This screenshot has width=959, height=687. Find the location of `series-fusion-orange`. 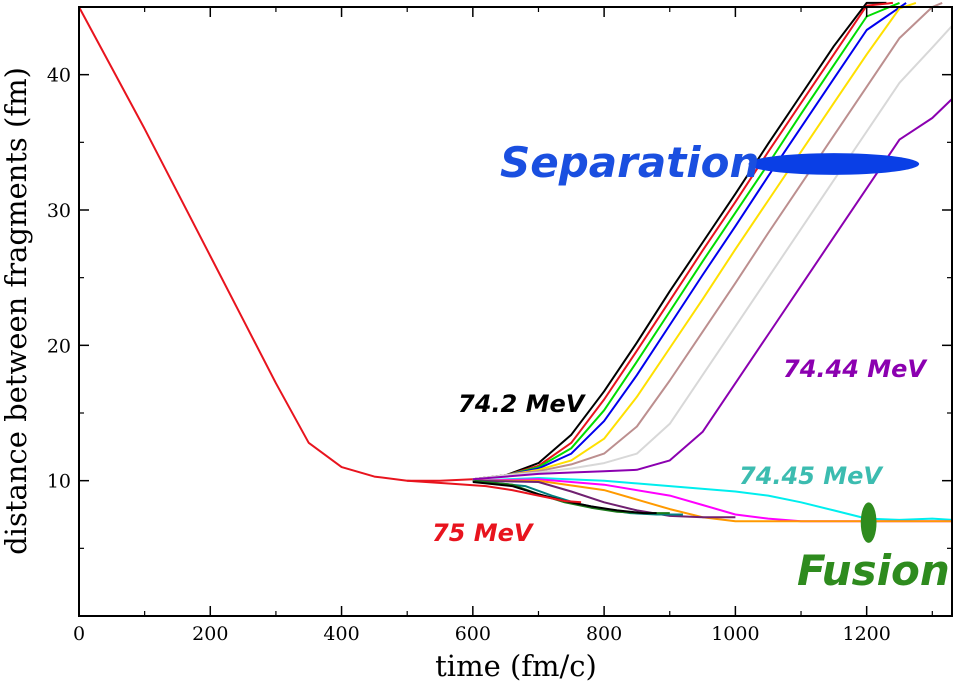

series-fusion-orange is located at coordinates (712, 501).